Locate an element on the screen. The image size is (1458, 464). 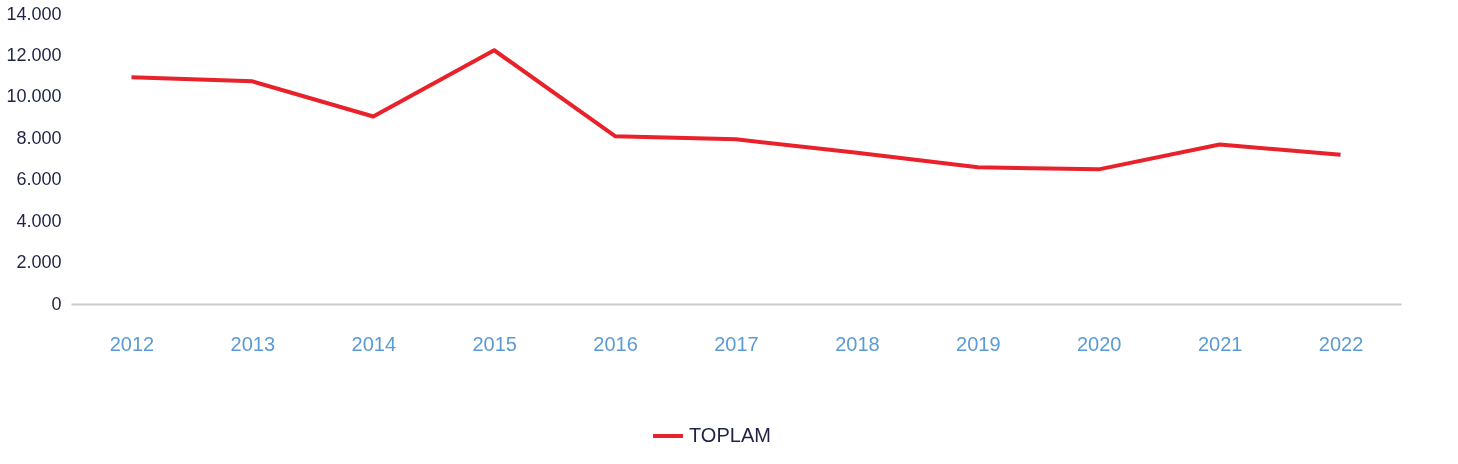
y-tick-label: 2.000 is located at coordinates (39, 262).